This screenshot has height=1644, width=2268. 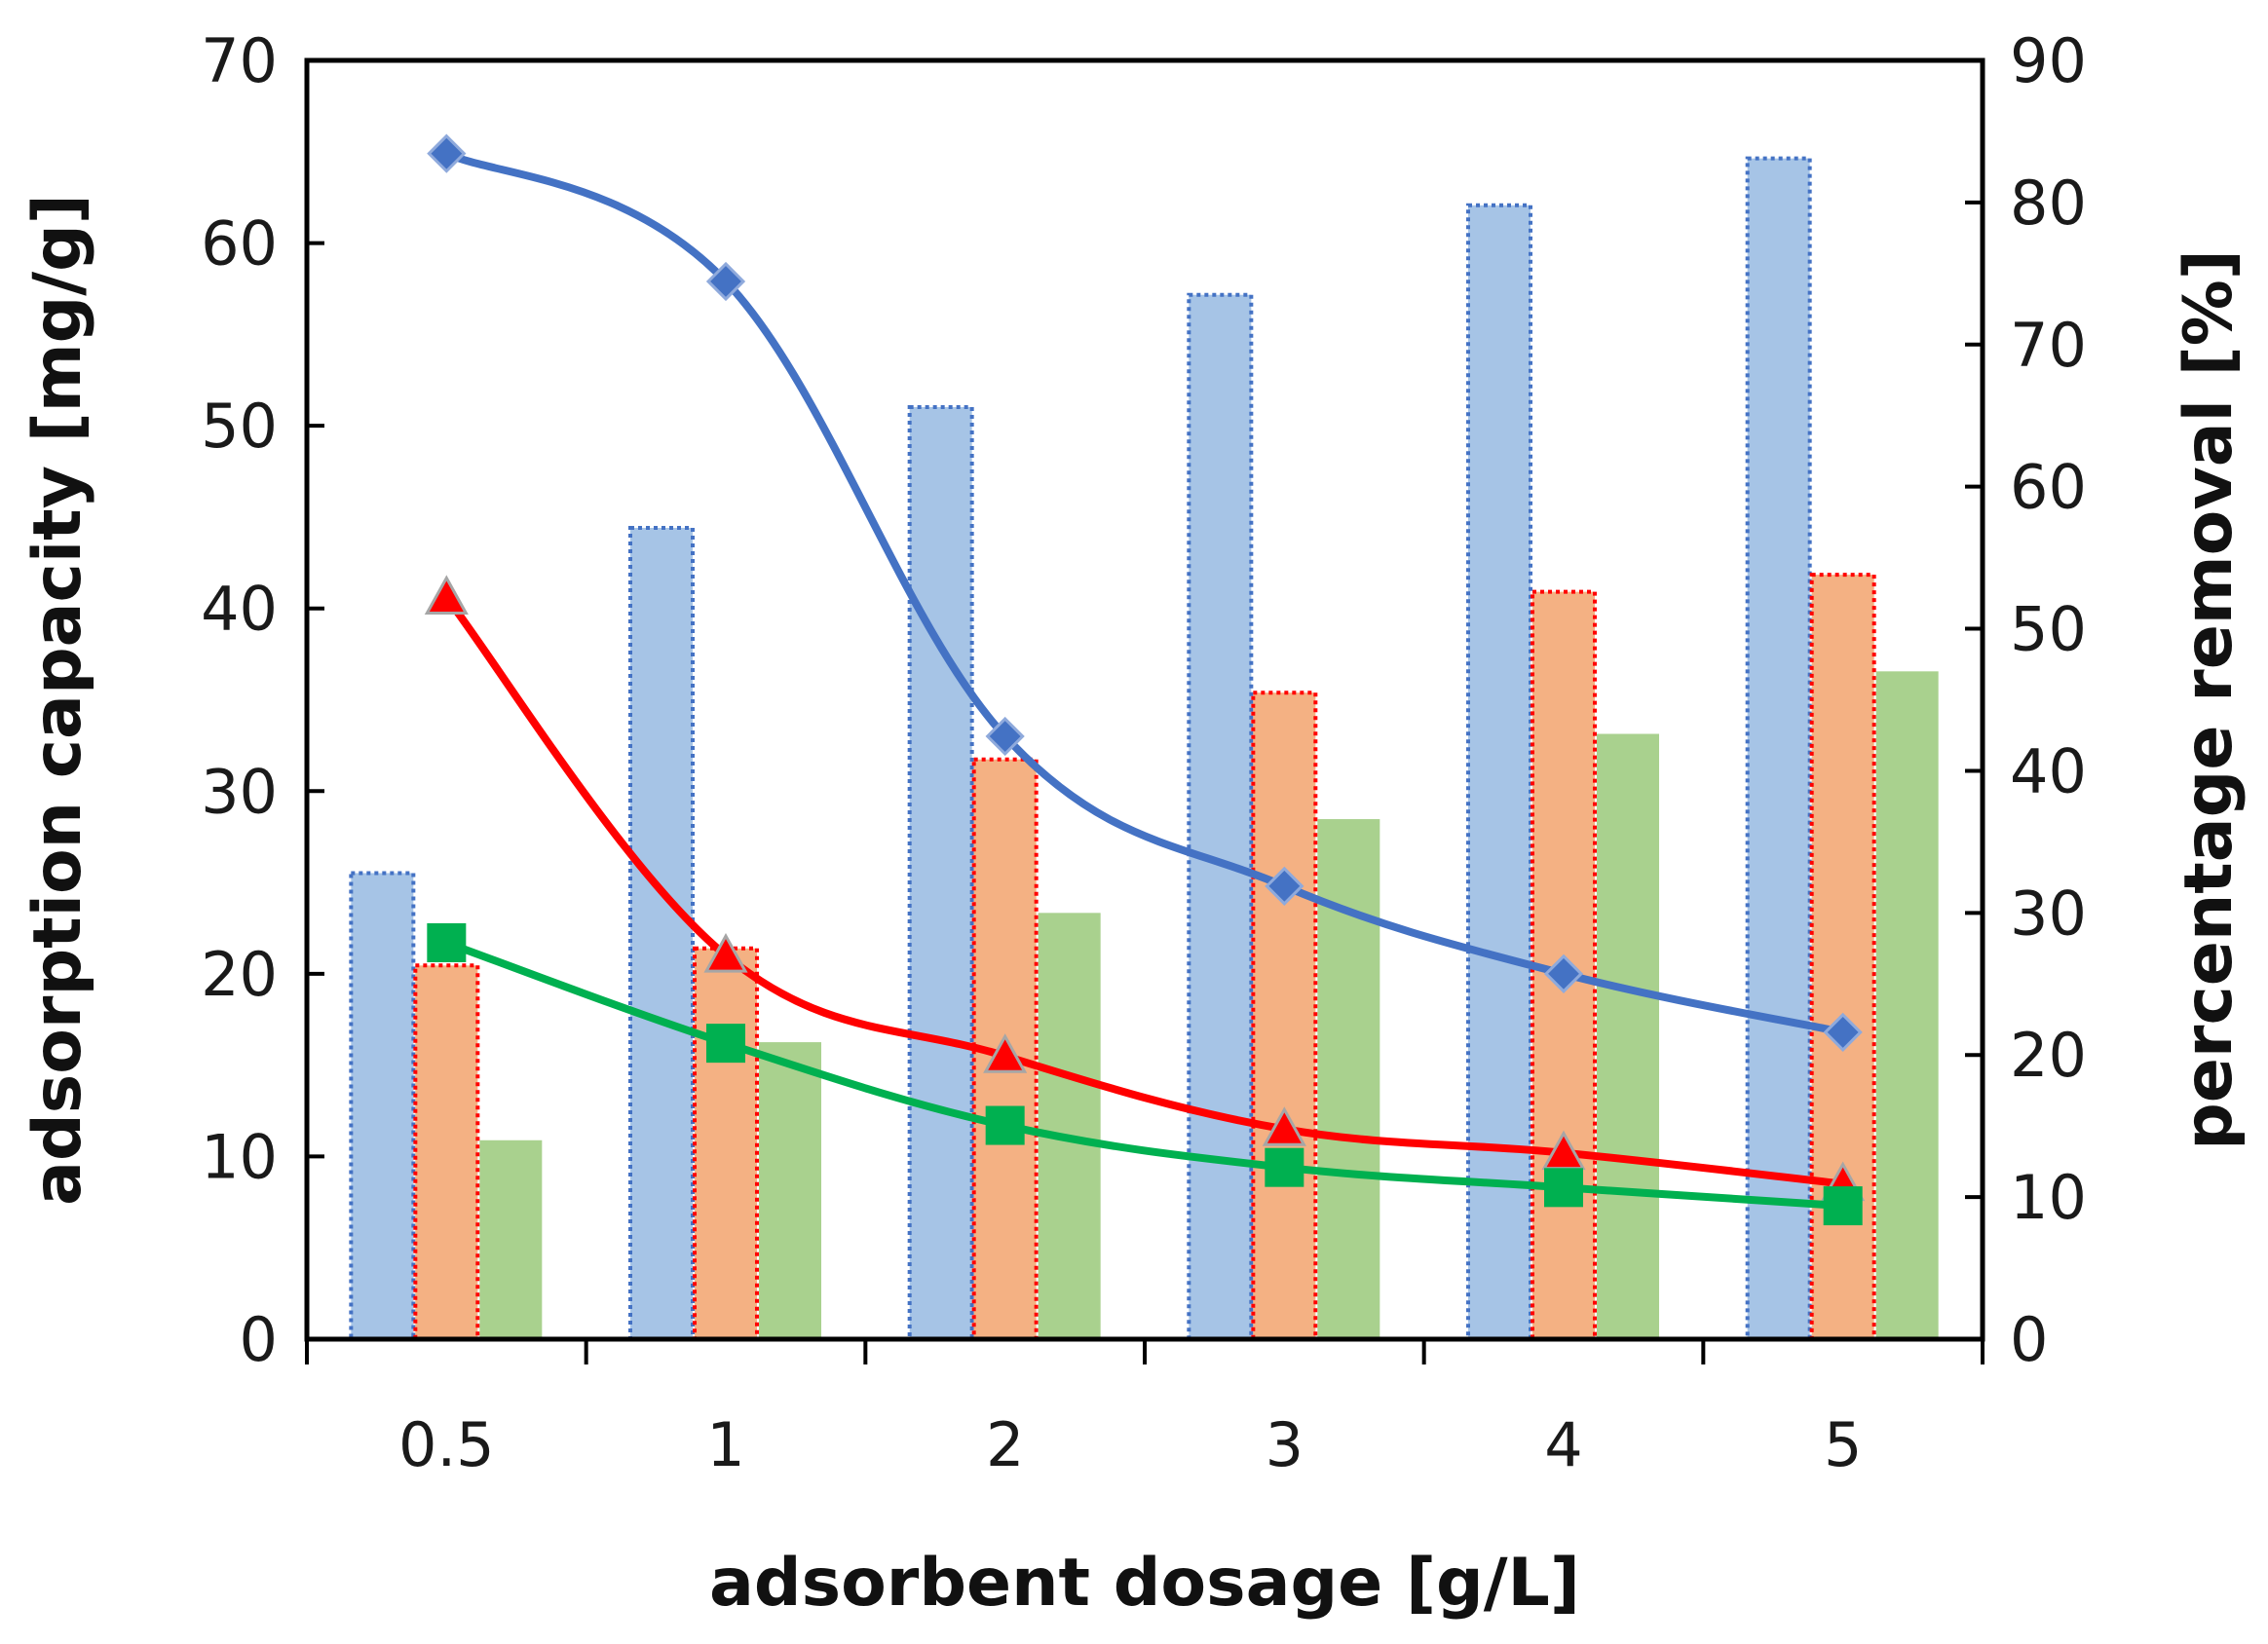 What do you see at coordinates (2048, 914) in the screenshot?
I see `y2-tick-label-3: 30` at bounding box center [2048, 914].